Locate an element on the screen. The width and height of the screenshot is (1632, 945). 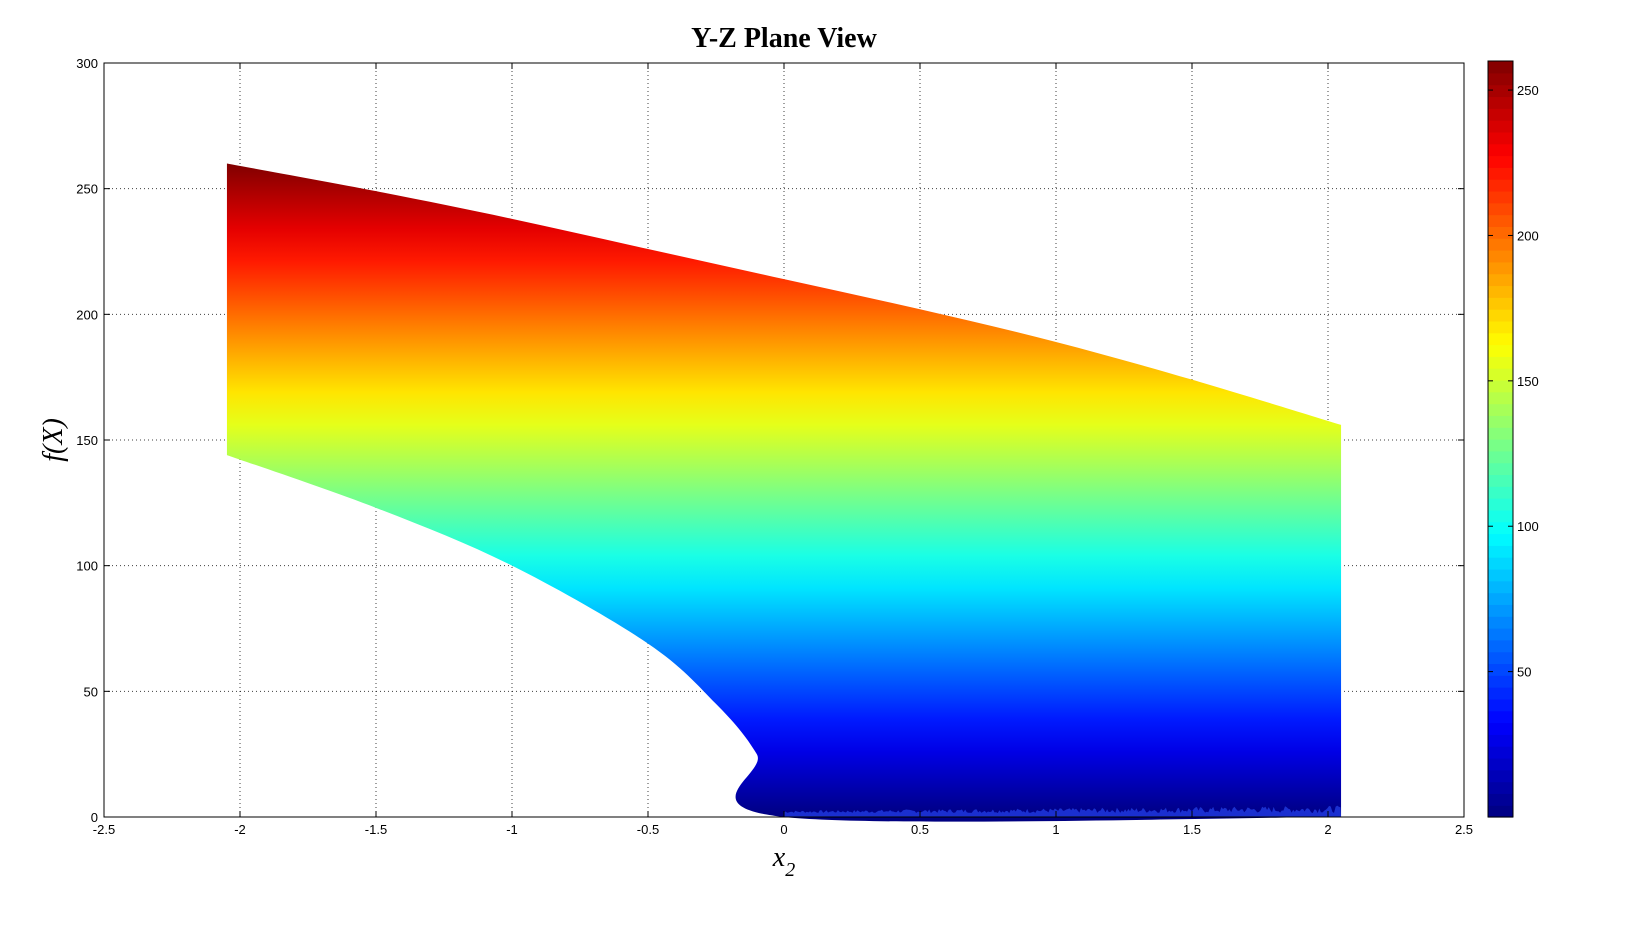
x-tick-label: -1.5 is located at coordinates (376, 829).